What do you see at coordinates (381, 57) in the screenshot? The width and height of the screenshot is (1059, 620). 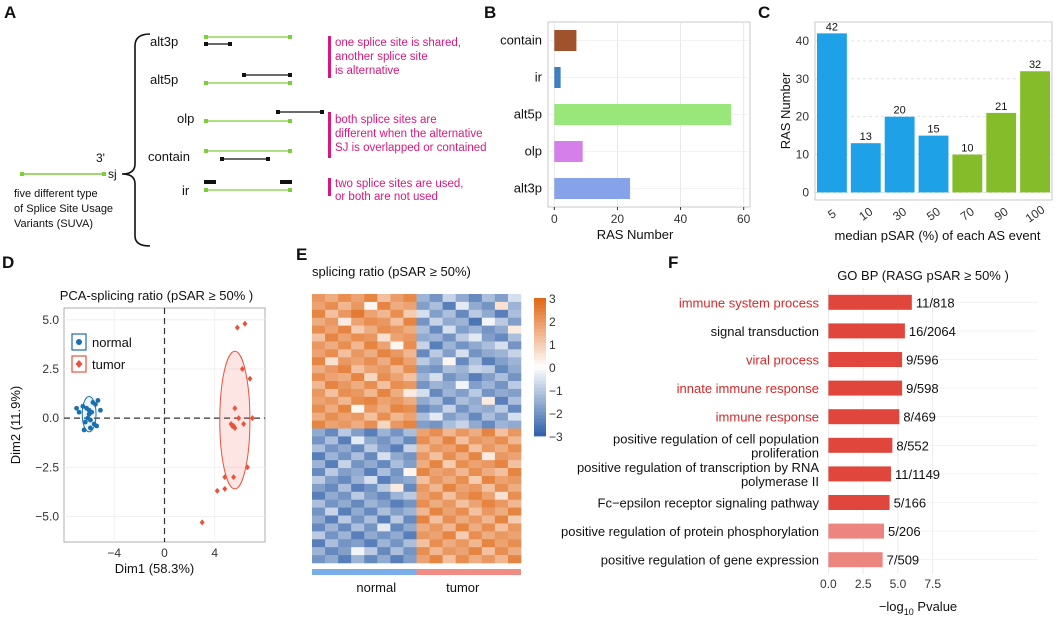 I see `note-1-line-2: another splice site` at bounding box center [381, 57].